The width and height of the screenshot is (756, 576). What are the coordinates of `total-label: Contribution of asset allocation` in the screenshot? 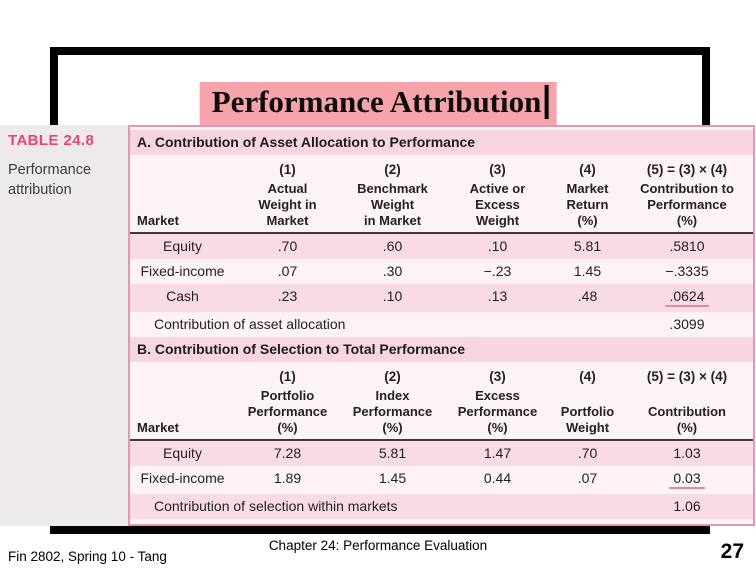 It's located at (250, 324).